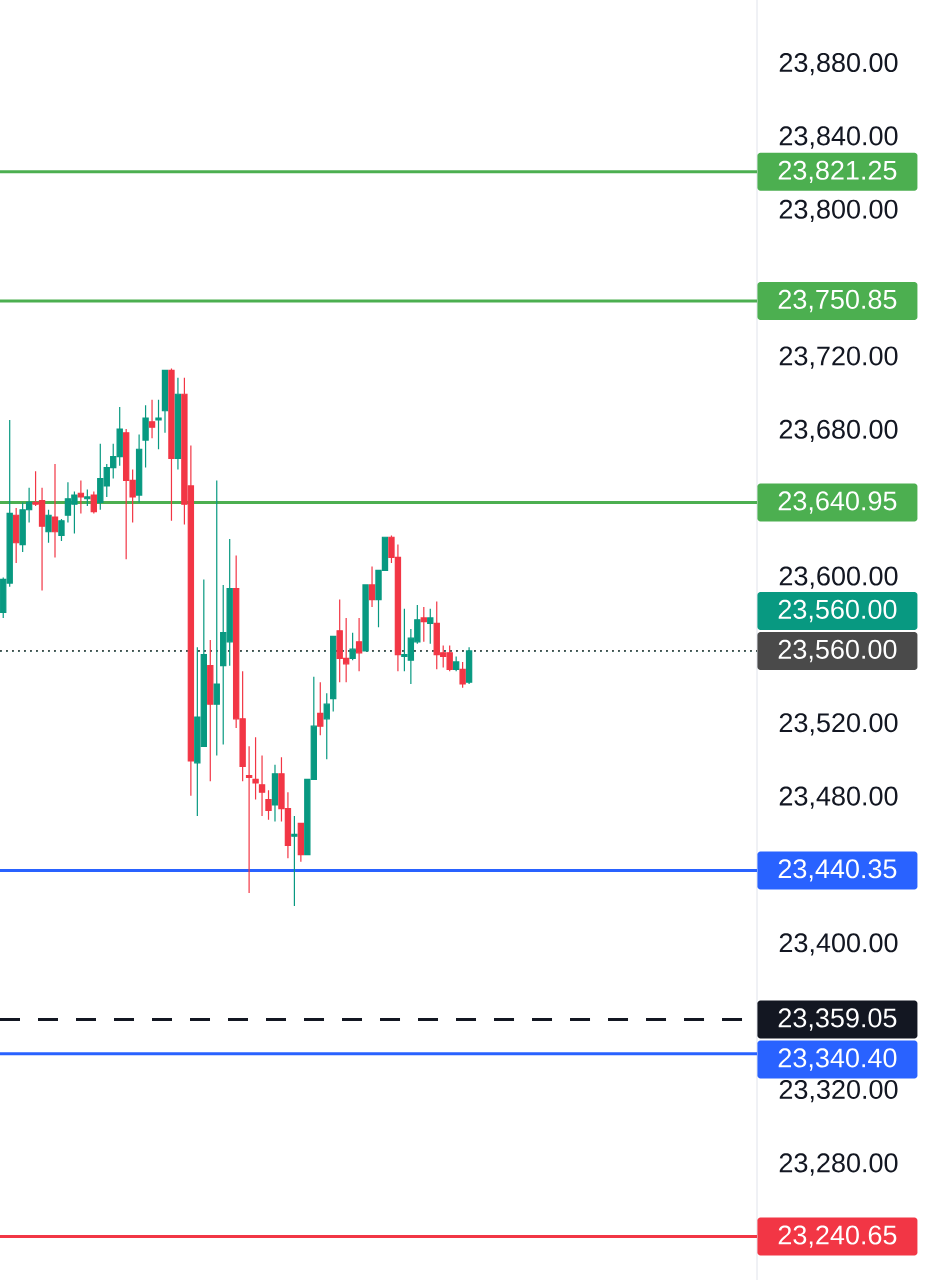 The width and height of the screenshot is (931, 1280). Describe the element at coordinates (838, 577) in the screenshot. I see `y-tick-label: 23,600.00` at that location.